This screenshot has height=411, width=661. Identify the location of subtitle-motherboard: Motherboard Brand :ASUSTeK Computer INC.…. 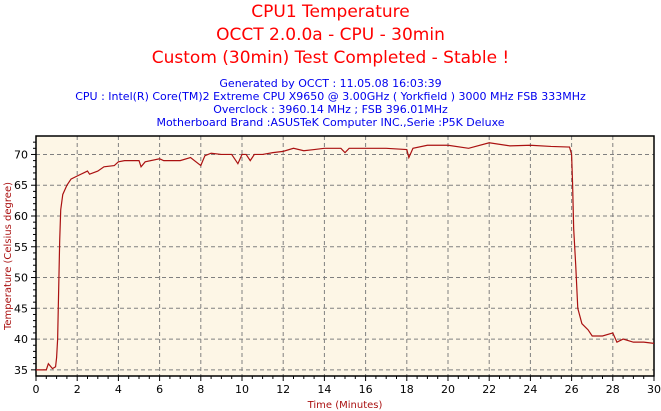
(330, 122).